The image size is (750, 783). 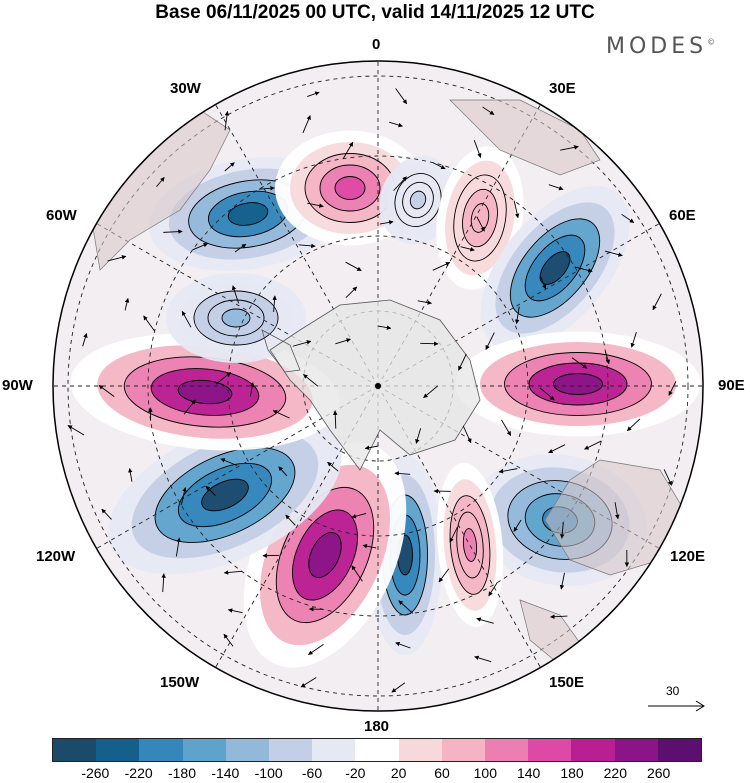 I want to click on modes-logo: MODES©, so click(x=660, y=46).